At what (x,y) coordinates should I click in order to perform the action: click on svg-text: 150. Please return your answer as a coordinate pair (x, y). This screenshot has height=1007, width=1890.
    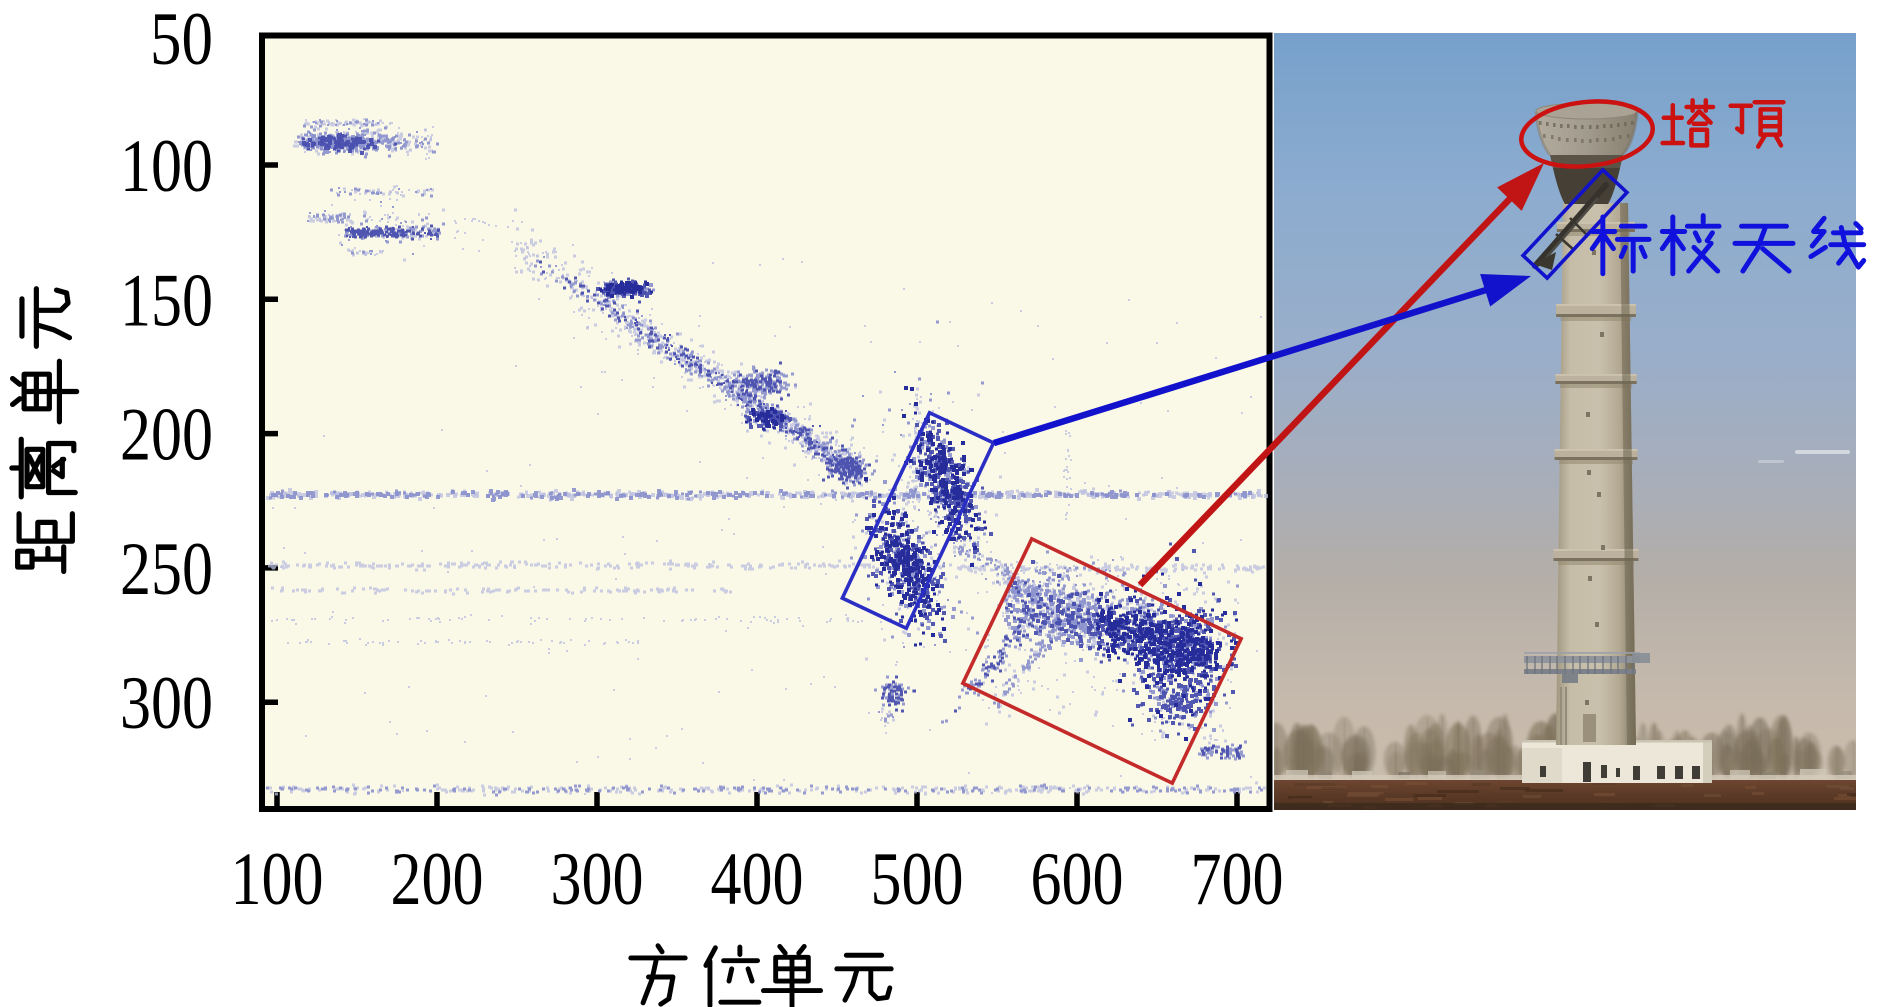
    Looking at the image, I should click on (166, 300).